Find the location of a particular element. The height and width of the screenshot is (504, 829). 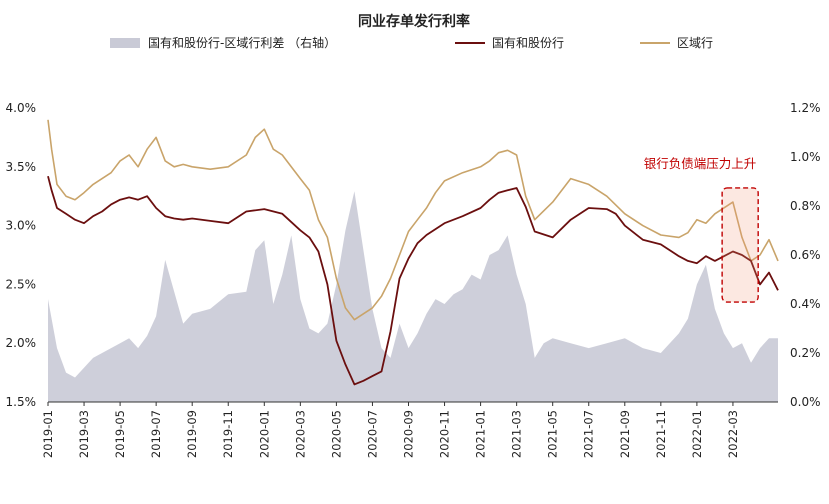

annotation-layer: 银行负债端压力上升 is located at coordinates (701, 229).